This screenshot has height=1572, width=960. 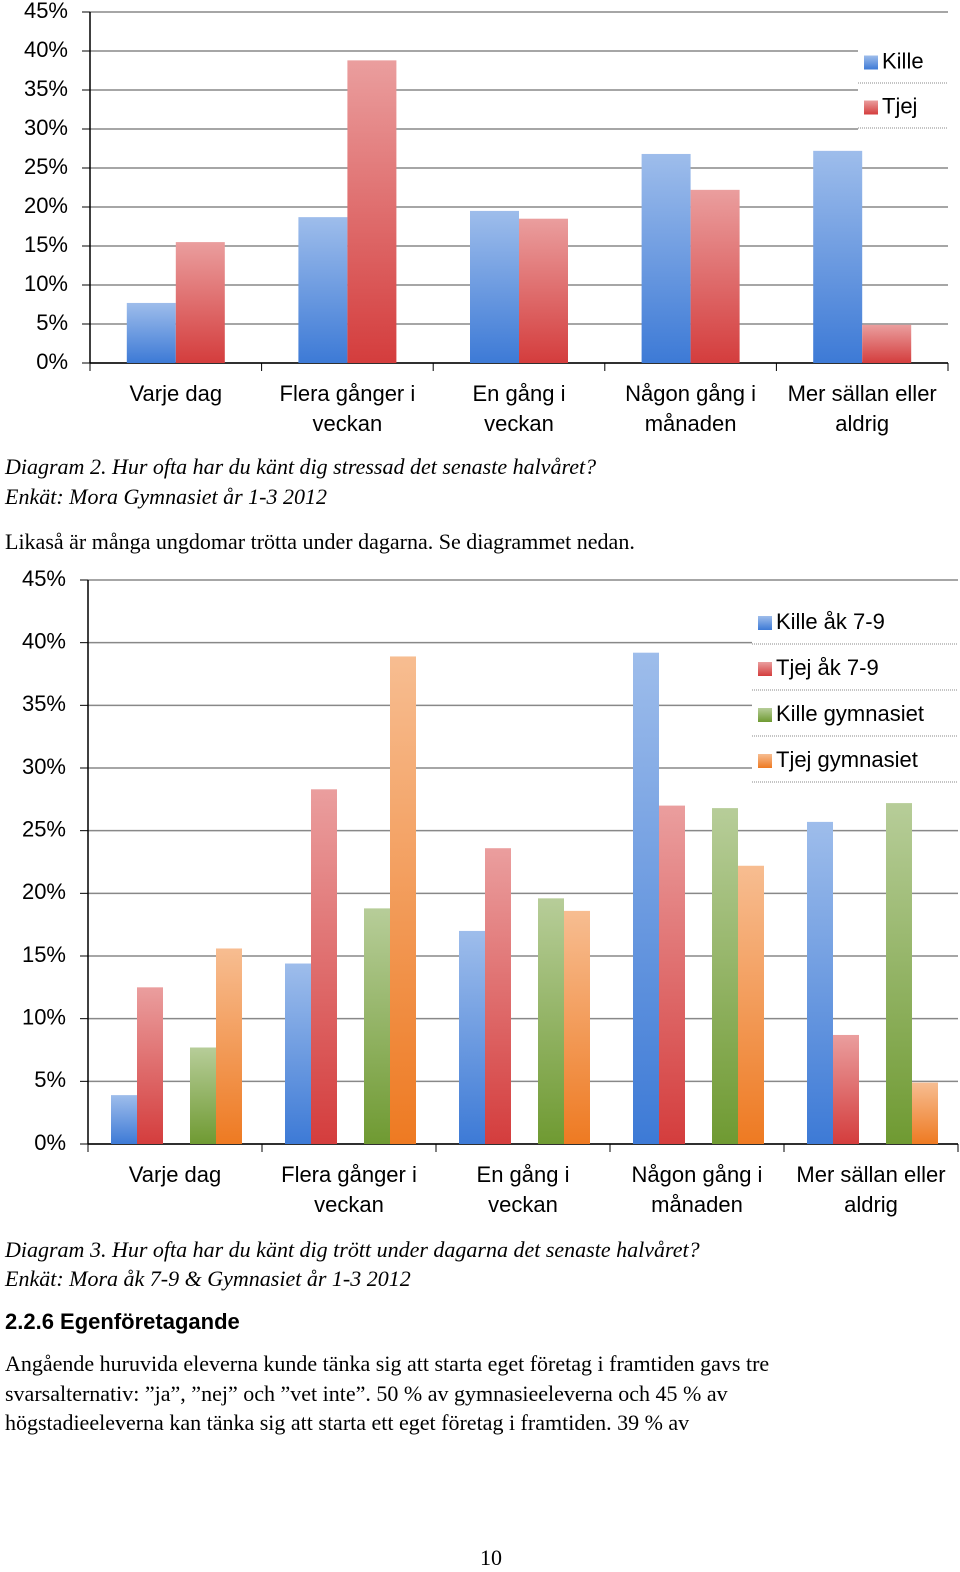 What do you see at coordinates (899, 105) in the screenshot?
I see `legend-label: Tjej` at bounding box center [899, 105].